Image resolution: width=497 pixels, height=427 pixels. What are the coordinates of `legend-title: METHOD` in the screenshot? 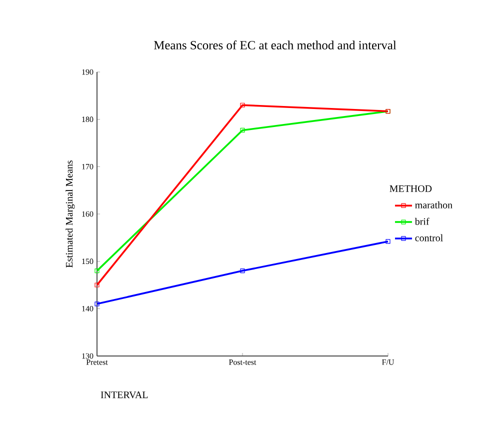 It's located at (411, 188).